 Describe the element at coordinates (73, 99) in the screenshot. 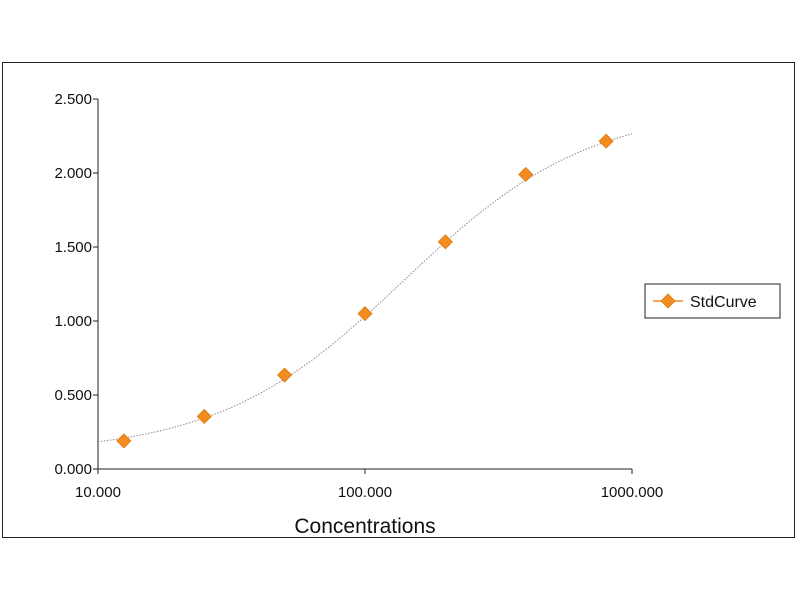

I see `y-tick-label: 2.500` at that location.